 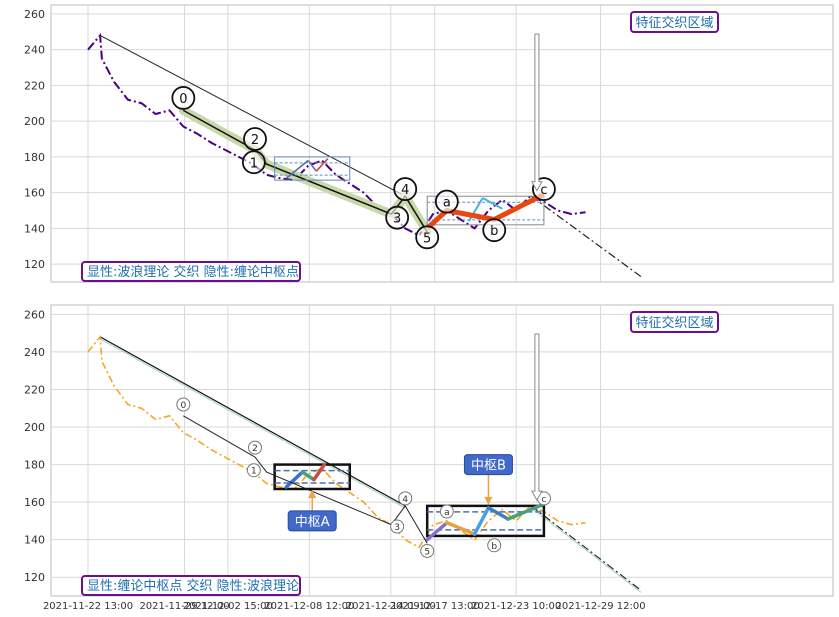 I want to click on wave-label-text: a, so click(x=447, y=203).